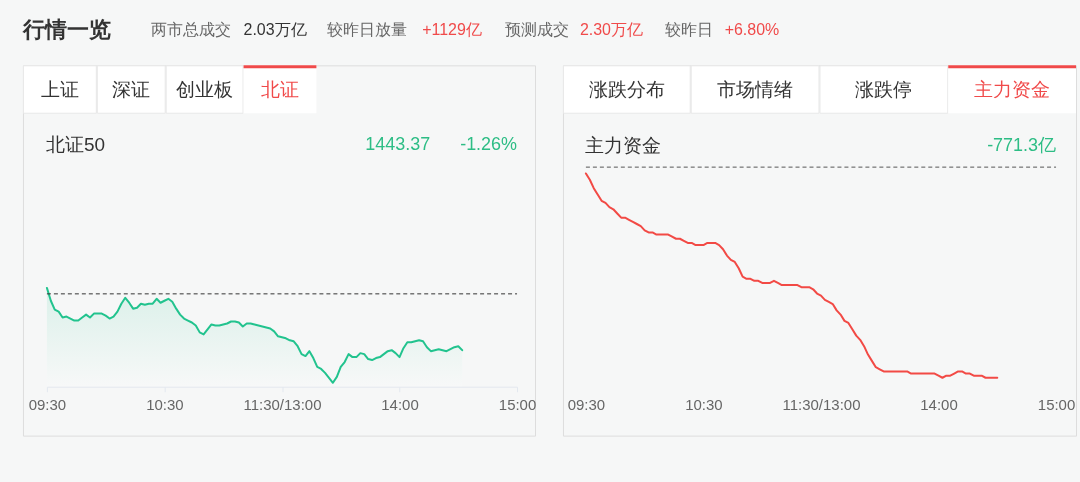 The image size is (1080, 482). Describe the element at coordinates (755, 90) in the screenshot. I see `text: 市场情绪` at that location.